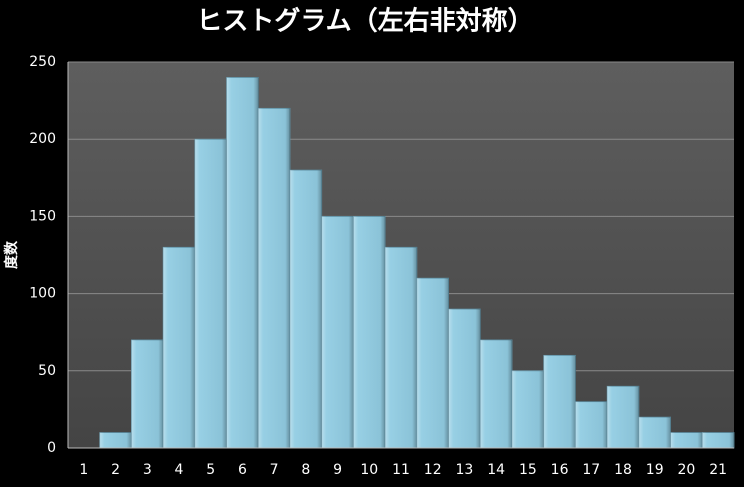 The image size is (744, 487). What do you see at coordinates (528, 470) in the screenshot?
I see `x-tick-label: 15` at bounding box center [528, 470].